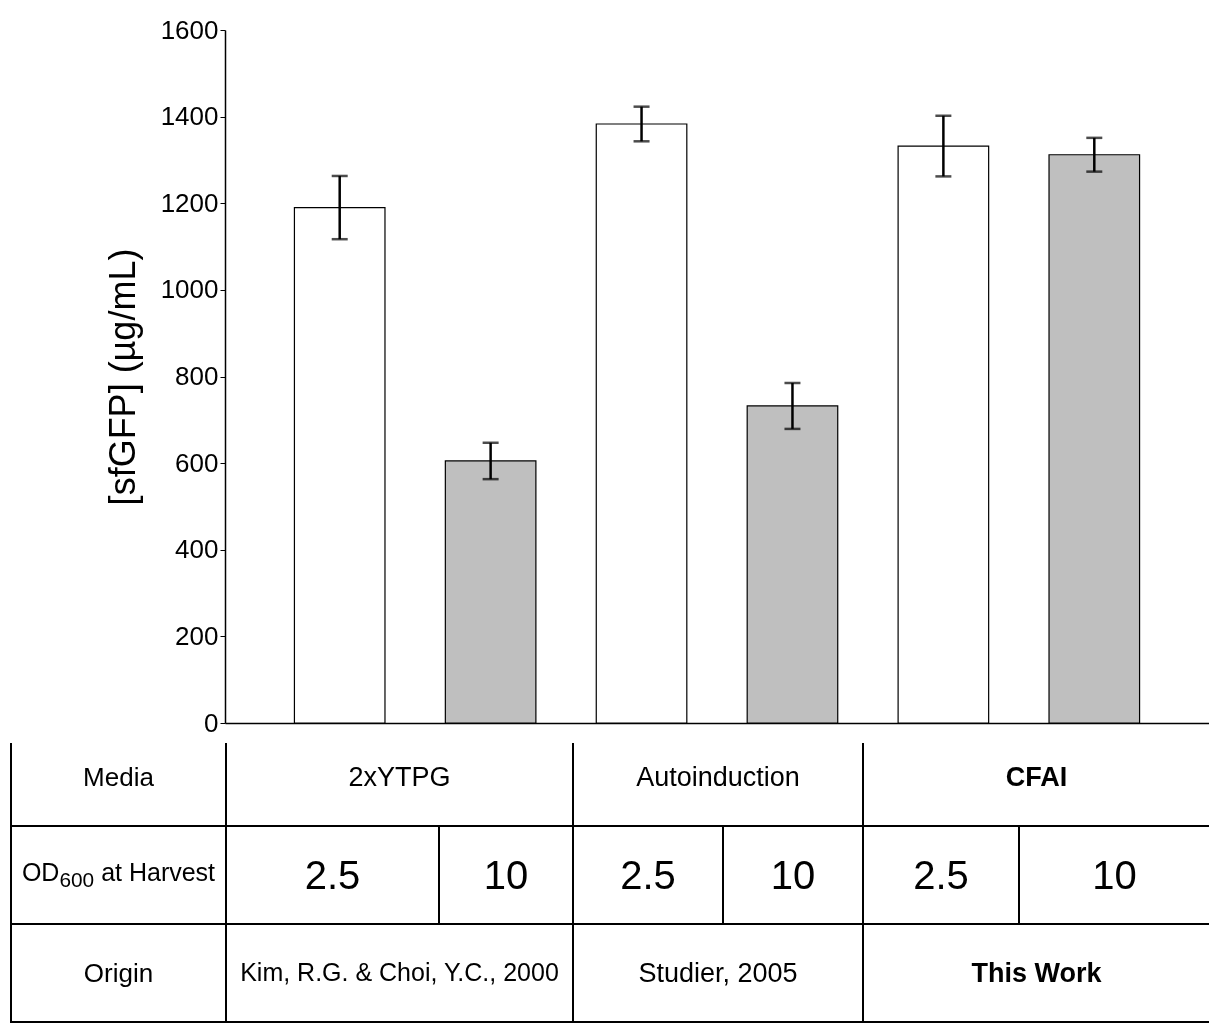 This screenshot has width=1209, height=1027. I want to click on y-tick-label: 200, so click(197, 635).